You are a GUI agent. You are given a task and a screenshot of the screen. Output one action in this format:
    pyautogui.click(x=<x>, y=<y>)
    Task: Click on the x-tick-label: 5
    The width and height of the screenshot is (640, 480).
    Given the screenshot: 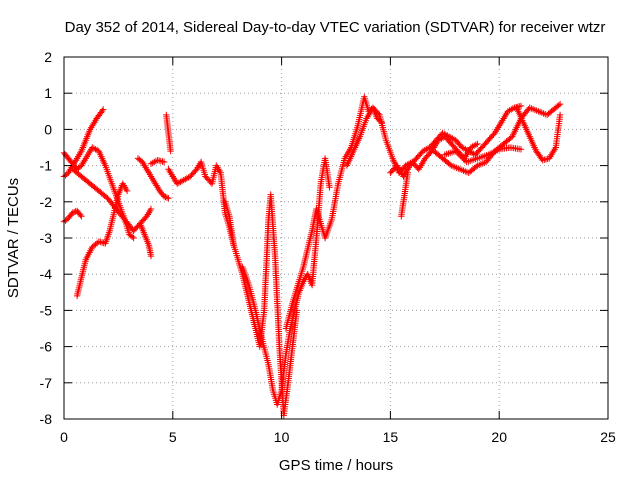 What is the action you would take?
    pyautogui.click(x=173, y=437)
    